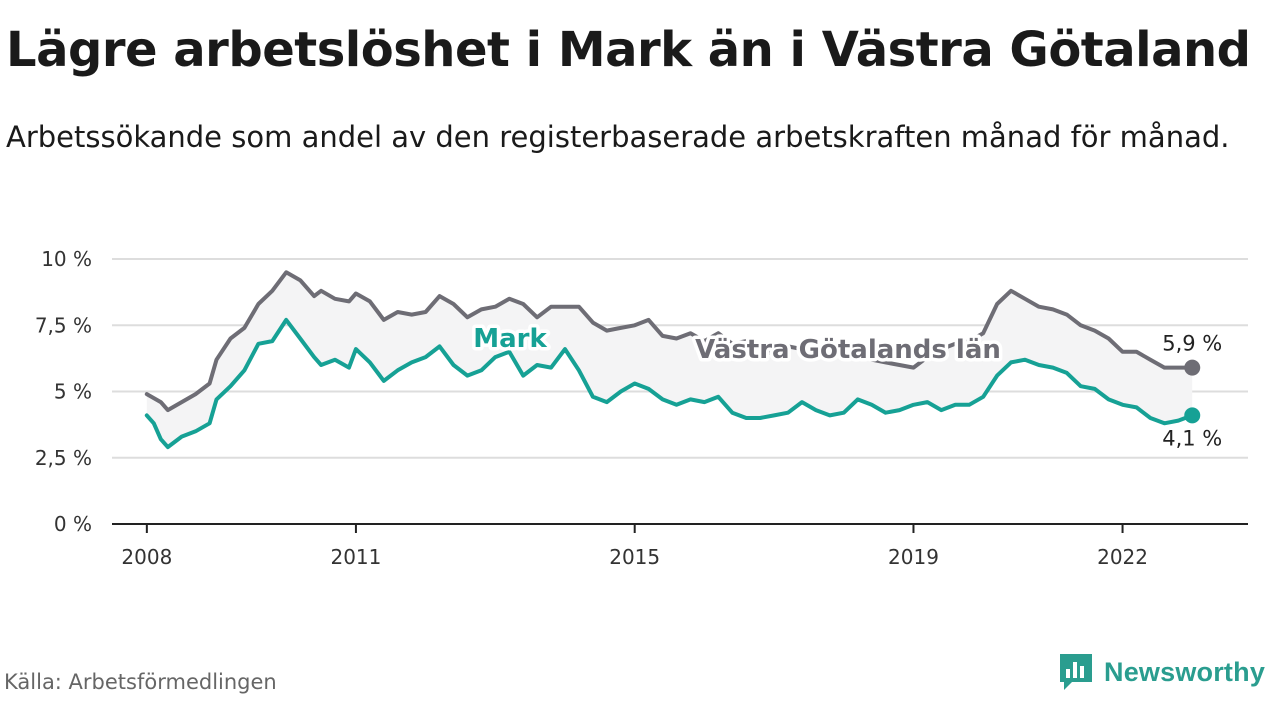  I want to click on y-tick-label: 5 %, so click(73, 392).